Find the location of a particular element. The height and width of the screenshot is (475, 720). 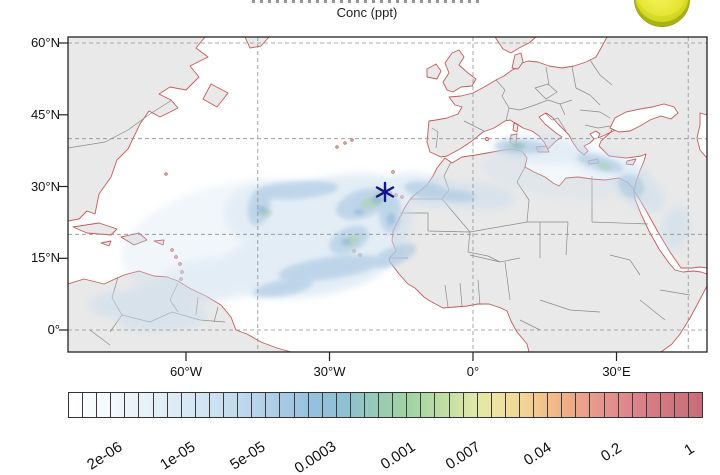

island-britain is located at coordinates (459, 71).